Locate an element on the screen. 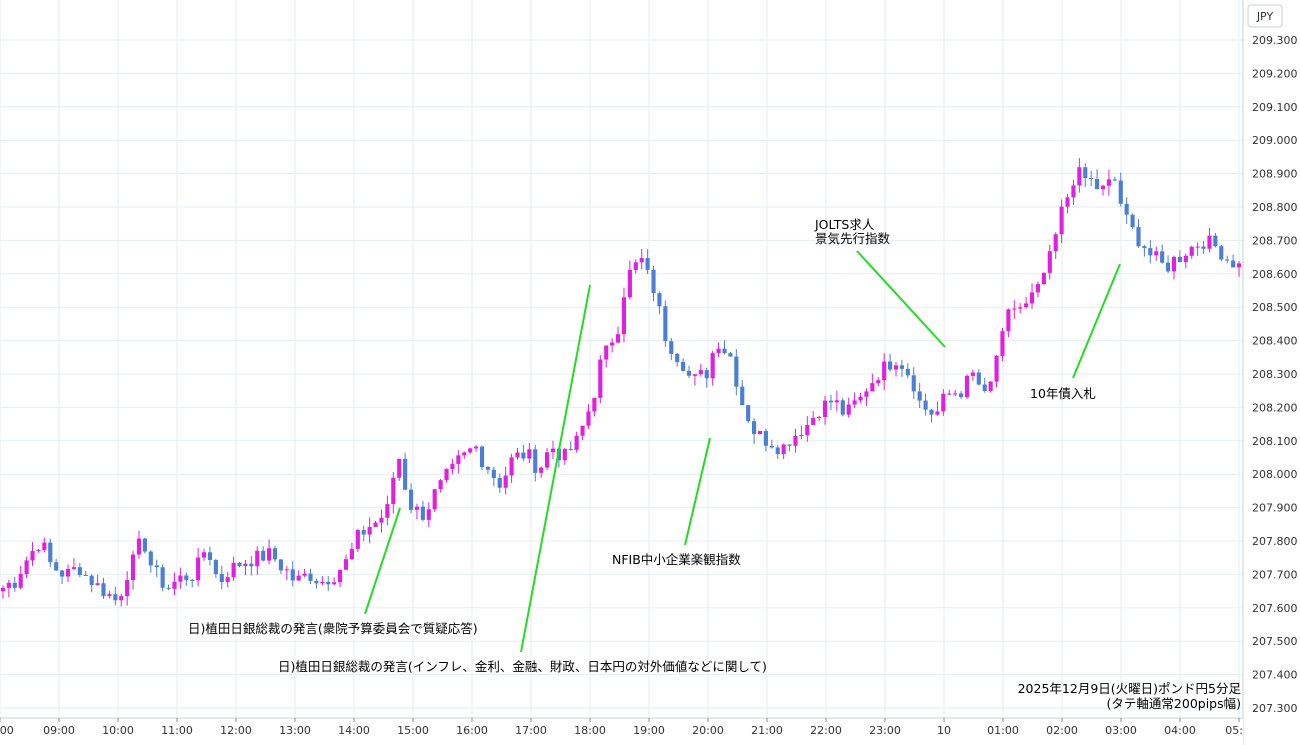 The height and width of the screenshot is (745, 1300). x-tick-label: 20:00 is located at coordinates (708, 730).